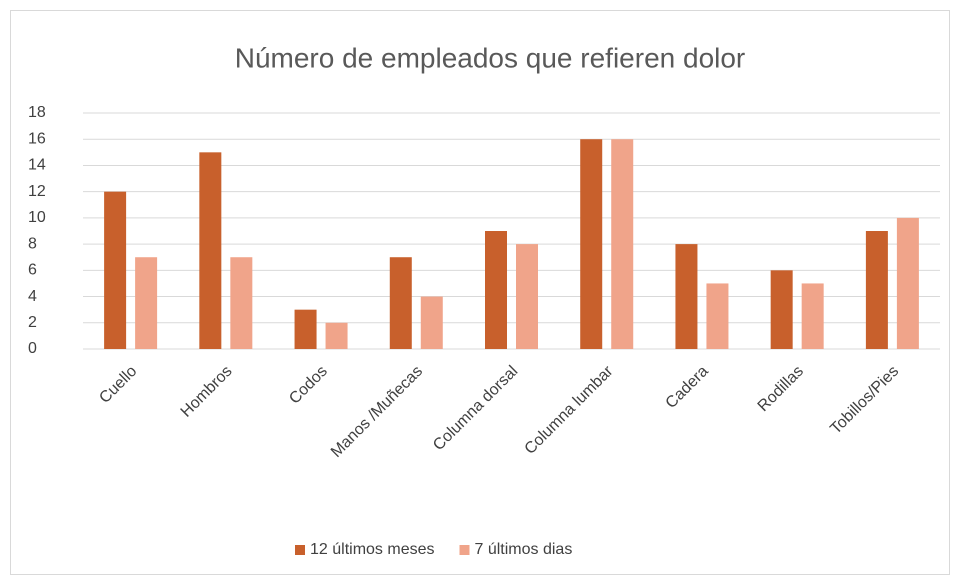  I want to click on y-tick-label: 18, so click(37, 112).